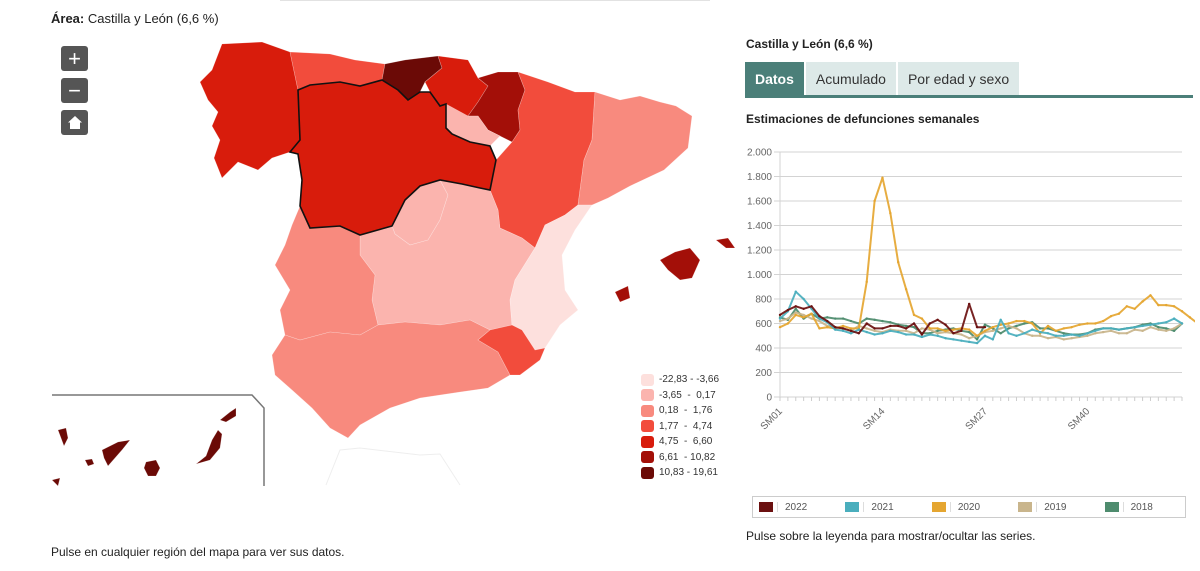 This screenshot has height=571, width=1200. What do you see at coordinates (74, 122) in the screenshot?
I see `home-button` at bounding box center [74, 122].